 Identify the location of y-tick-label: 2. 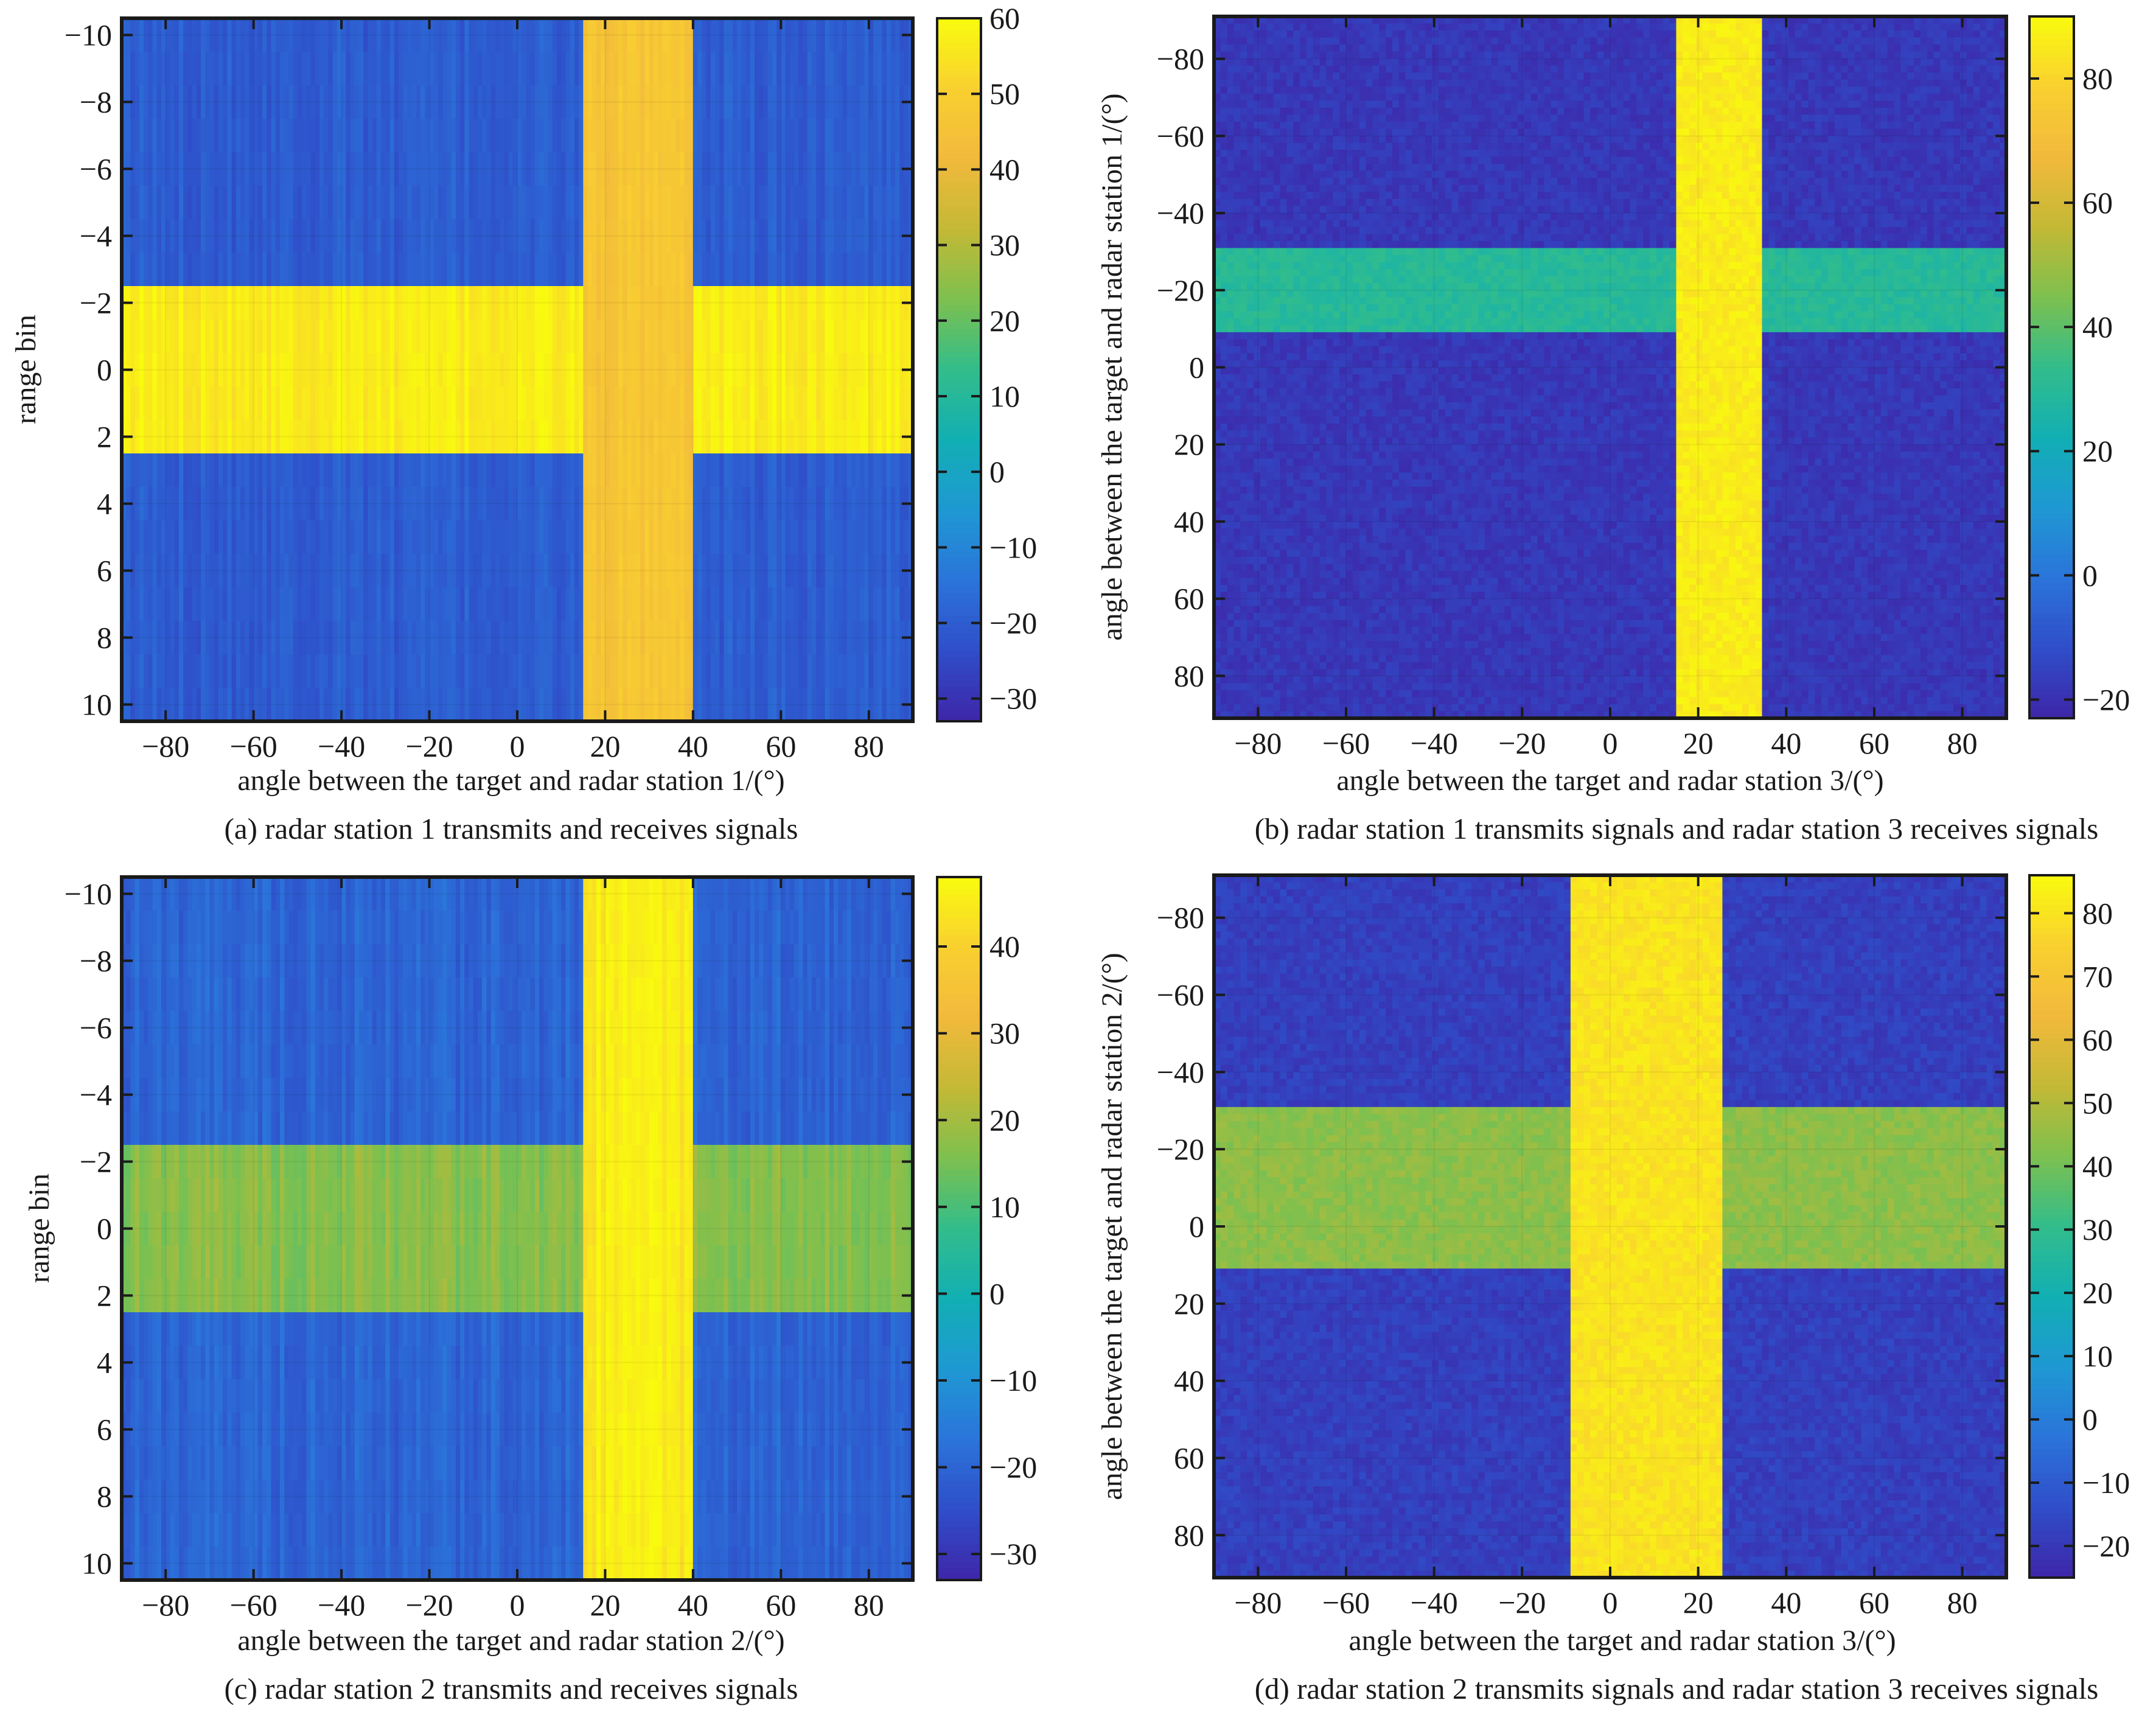
(105, 437).